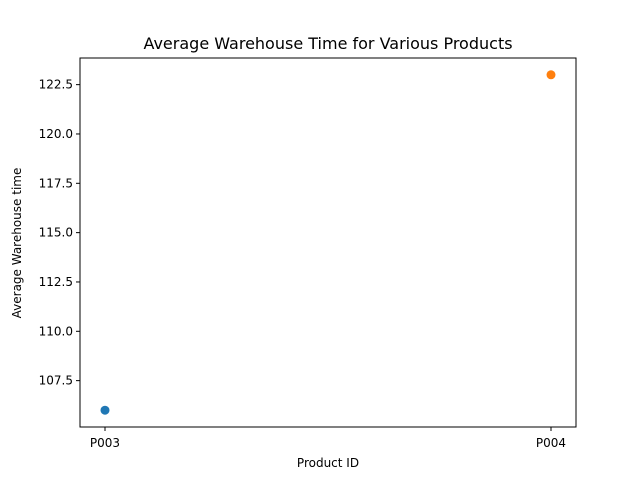 The image size is (640, 480). What do you see at coordinates (56, 85) in the screenshot?
I see `y-tick-label: 122.5` at bounding box center [56, 85].